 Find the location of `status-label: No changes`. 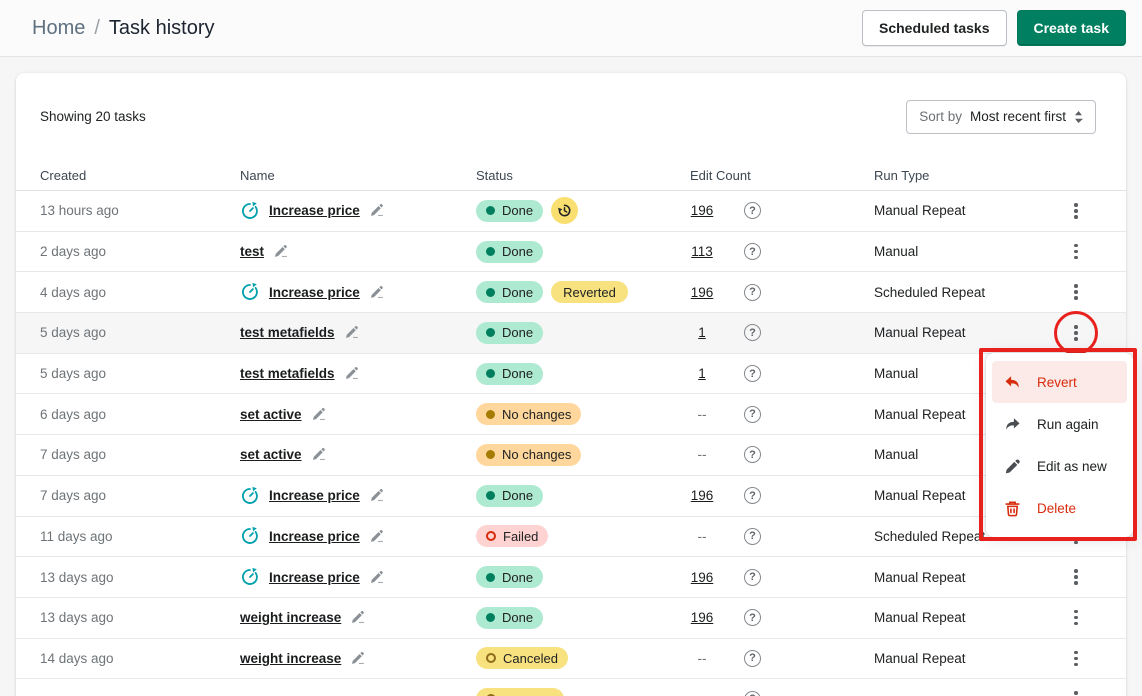

status-label: No changes is located at coordinates (537, 455).